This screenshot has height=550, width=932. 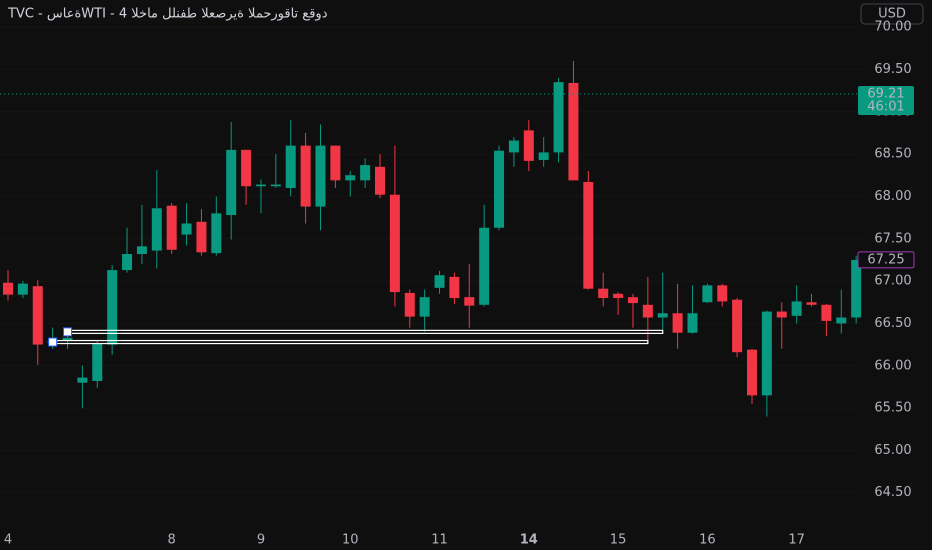 What do you see at coordinates (350, 540) in the screenshot?
I see `x-tick-label: 10` at bounding box center [350, 540].